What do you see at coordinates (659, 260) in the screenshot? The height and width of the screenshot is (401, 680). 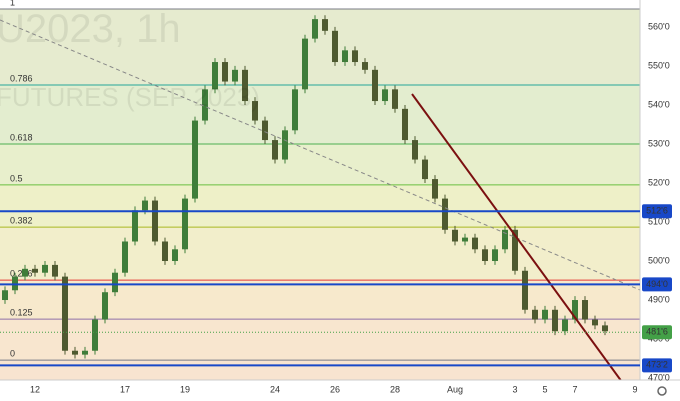 I see `y-tick-label: 500'0` at bounding box center [659, 260].